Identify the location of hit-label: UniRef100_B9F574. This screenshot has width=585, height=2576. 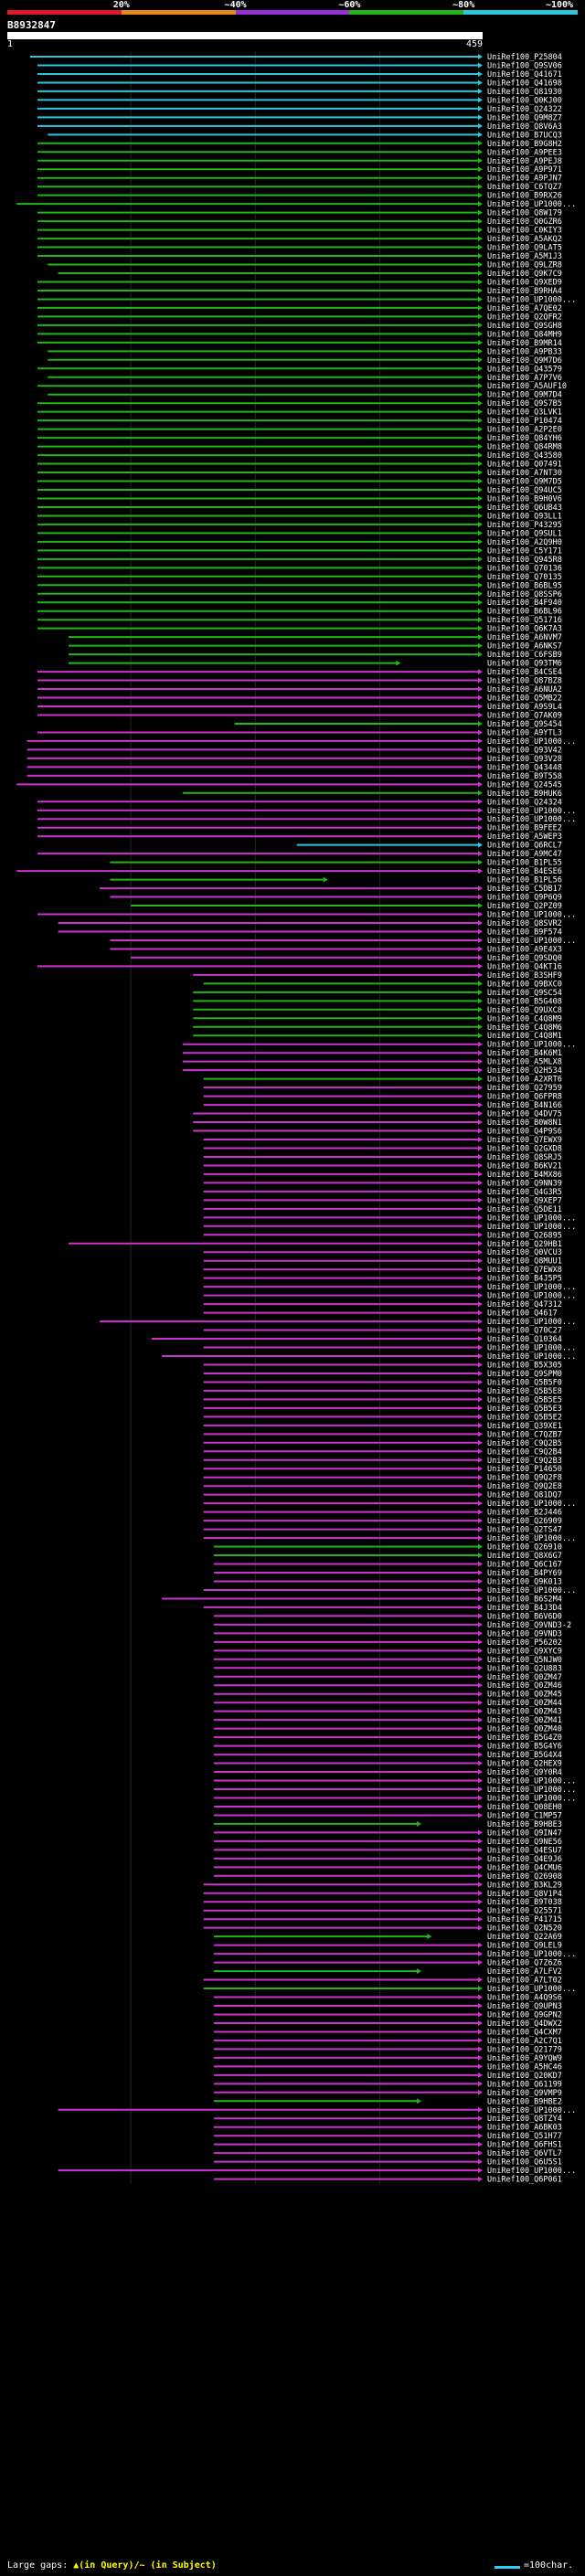
(524, 932).